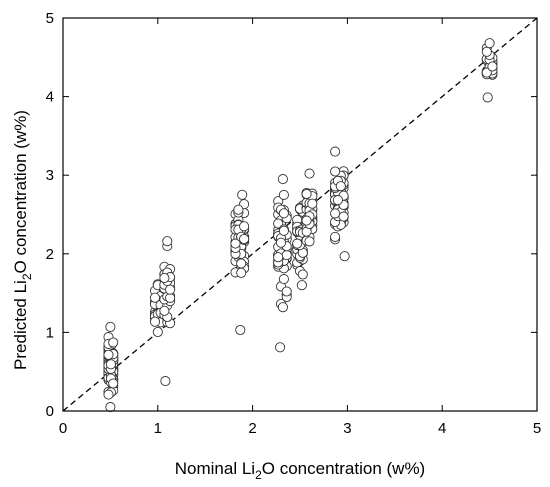 The image size is (550, 487). What do you see at coordinates (63, 428) in the screenshot?
I see `x-tick-label: 0` at bounding box center [63, 428].